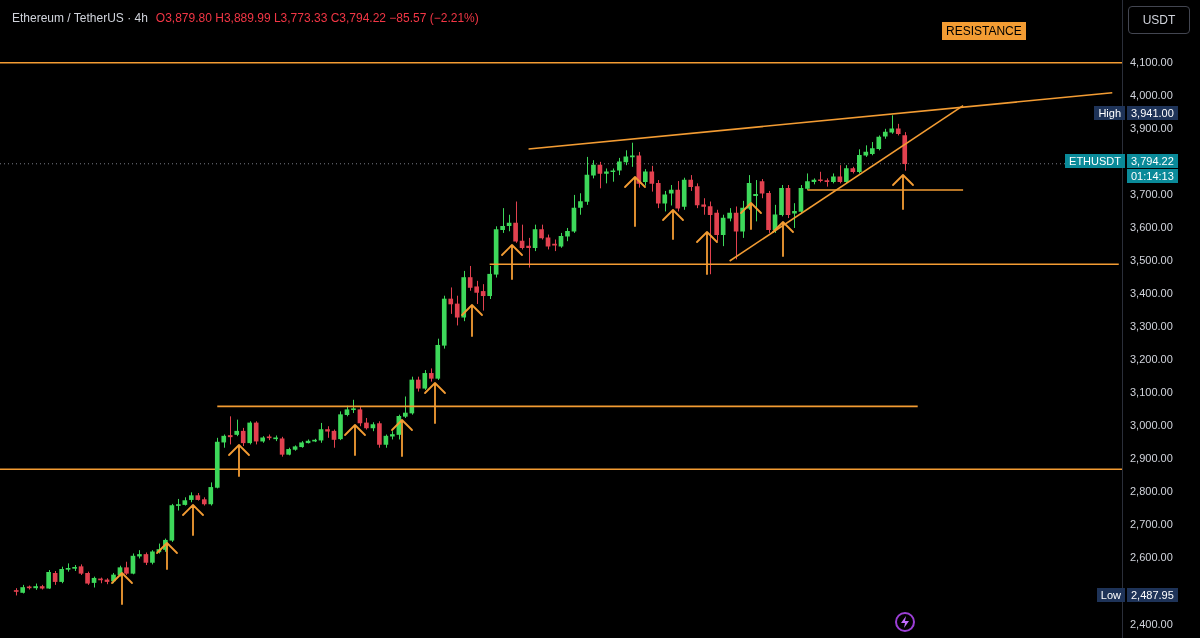 This screenshot has height=638, width=1200. What do you see at coordinates (1151, 326) in the screenshot?
I see `y-tick-label: 3,300.00` at bounding box center [1151, 326].